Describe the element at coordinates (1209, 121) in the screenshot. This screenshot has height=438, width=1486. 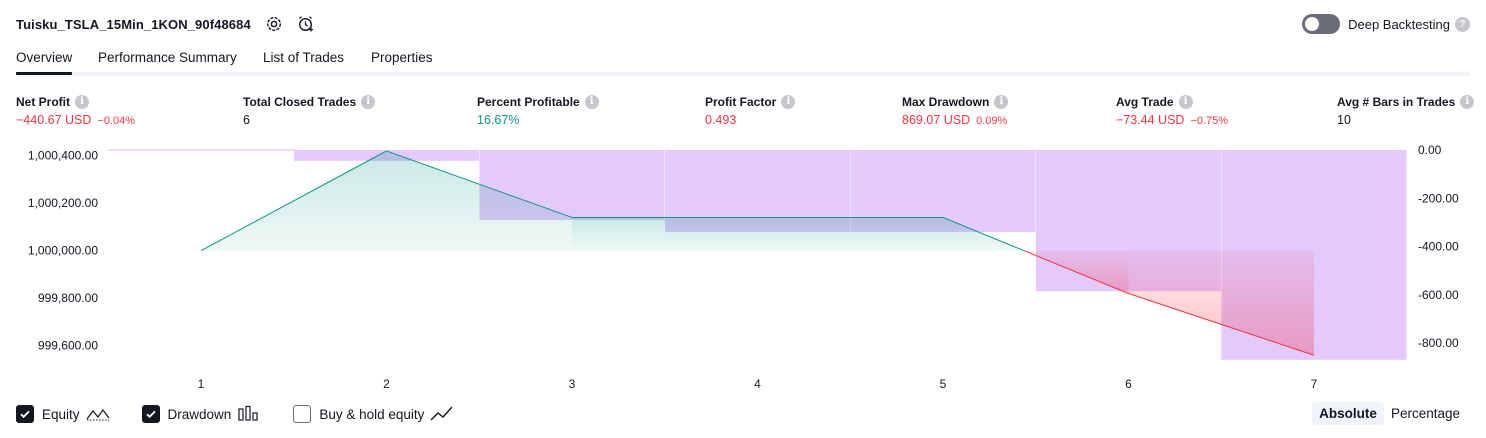
I see `metric-percent: −0.75%` at that location.